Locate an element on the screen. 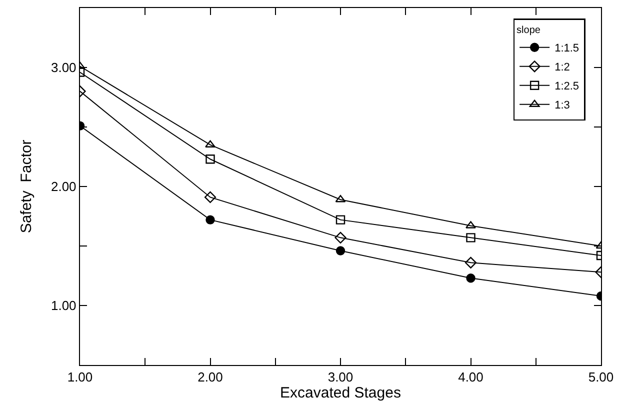 Image resolution: width=623 pixels, height=407 pixels. x-tick-label: 1.00 is located at coordinates (80, 377).